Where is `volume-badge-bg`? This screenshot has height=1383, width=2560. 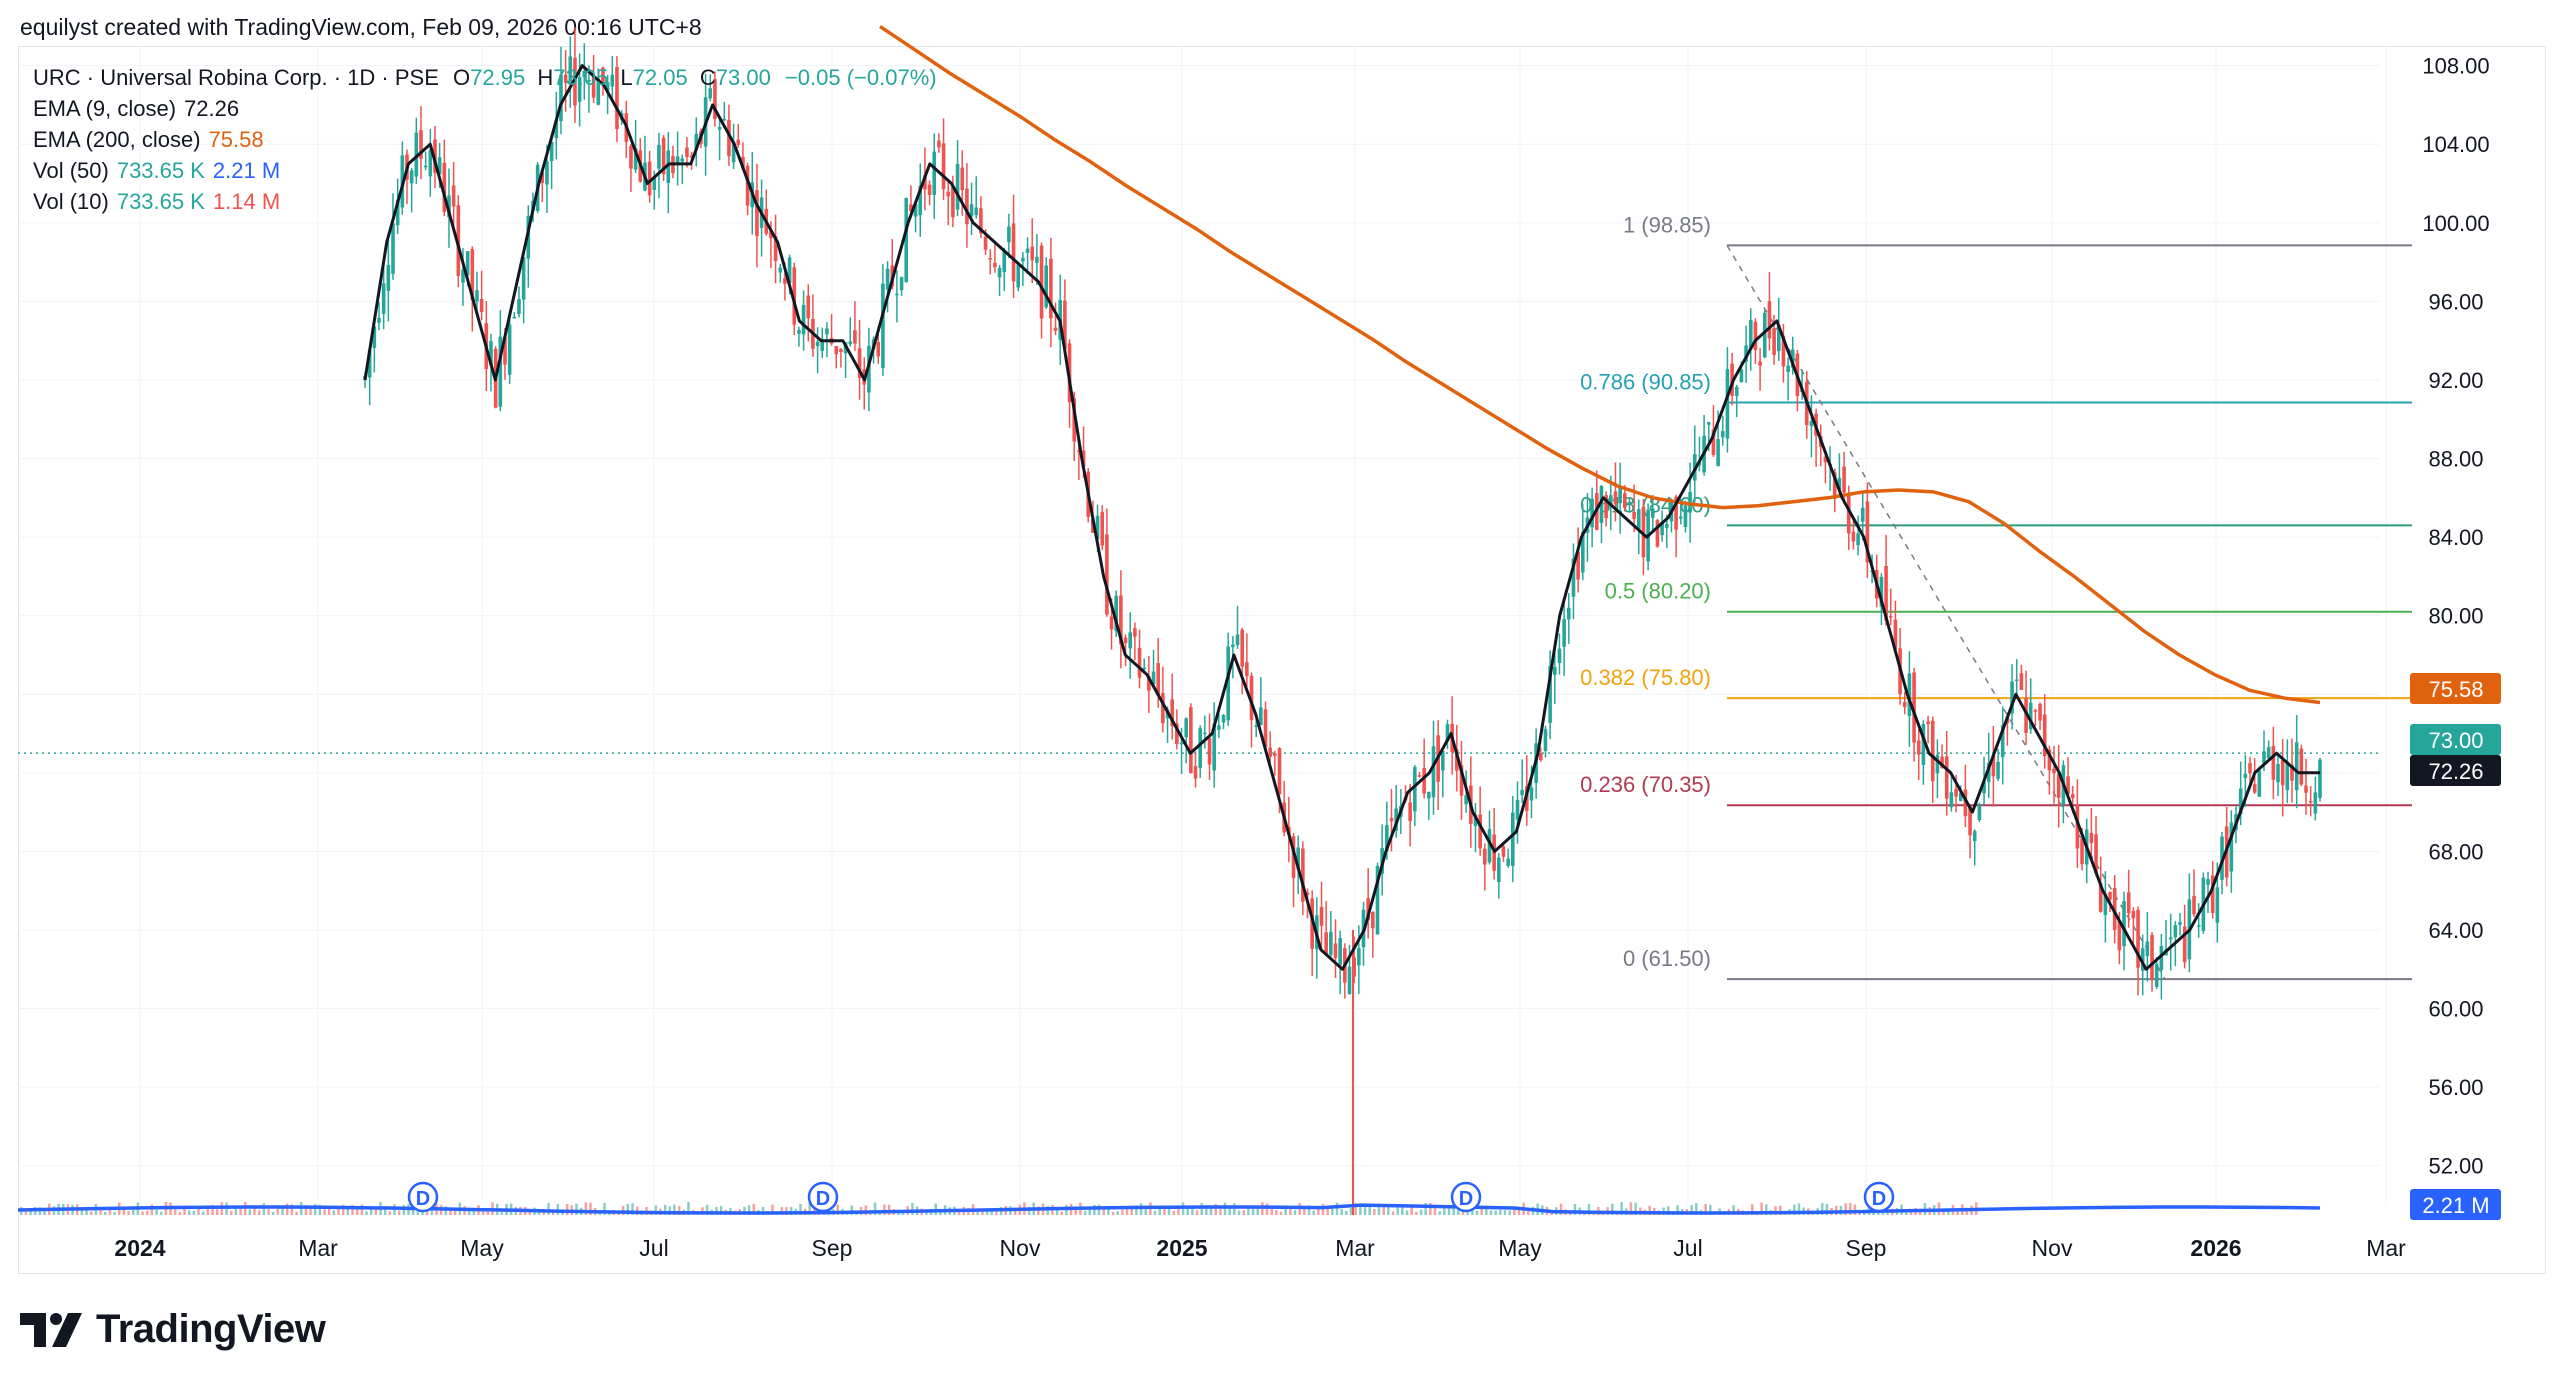 volume-badge-bg is located at coordinates (2455, 1204).